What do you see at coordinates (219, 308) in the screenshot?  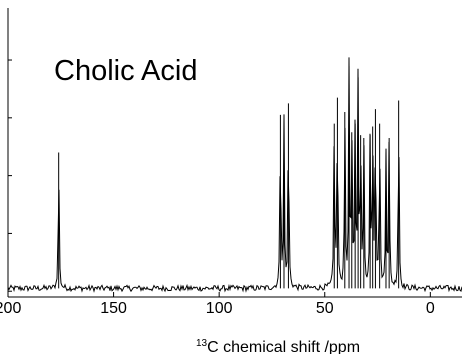 I see `x-tick-label: 100` at bounding box center [219, 308].